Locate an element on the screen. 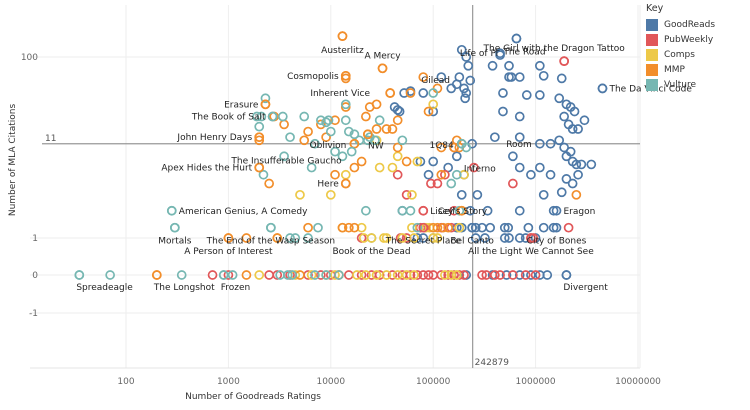  legend: Key GoodReads PubWeekly Comps MMP Vulture is located at coordinates (680, 47).